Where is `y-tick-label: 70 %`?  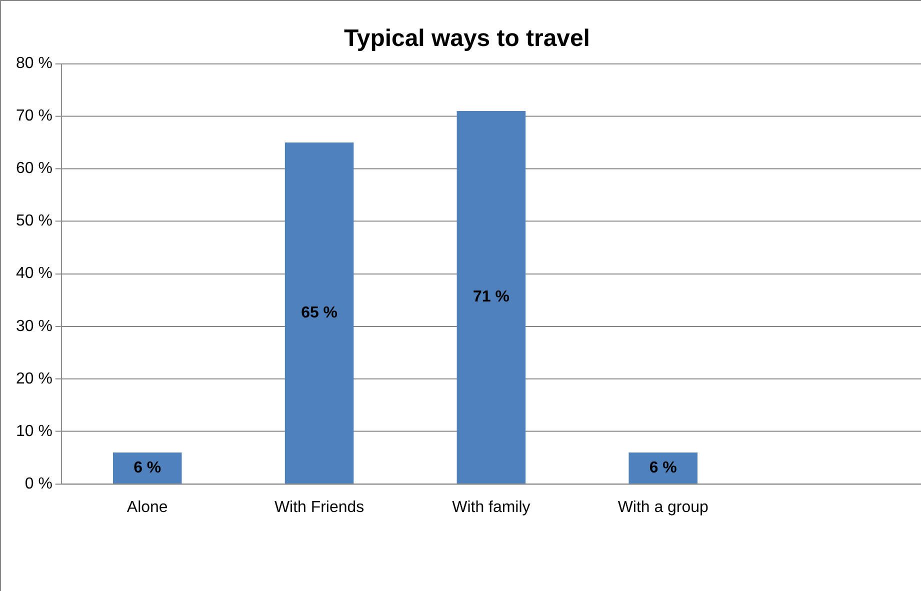 y-tick-label: 70 % is located at coordinates (34, 116).